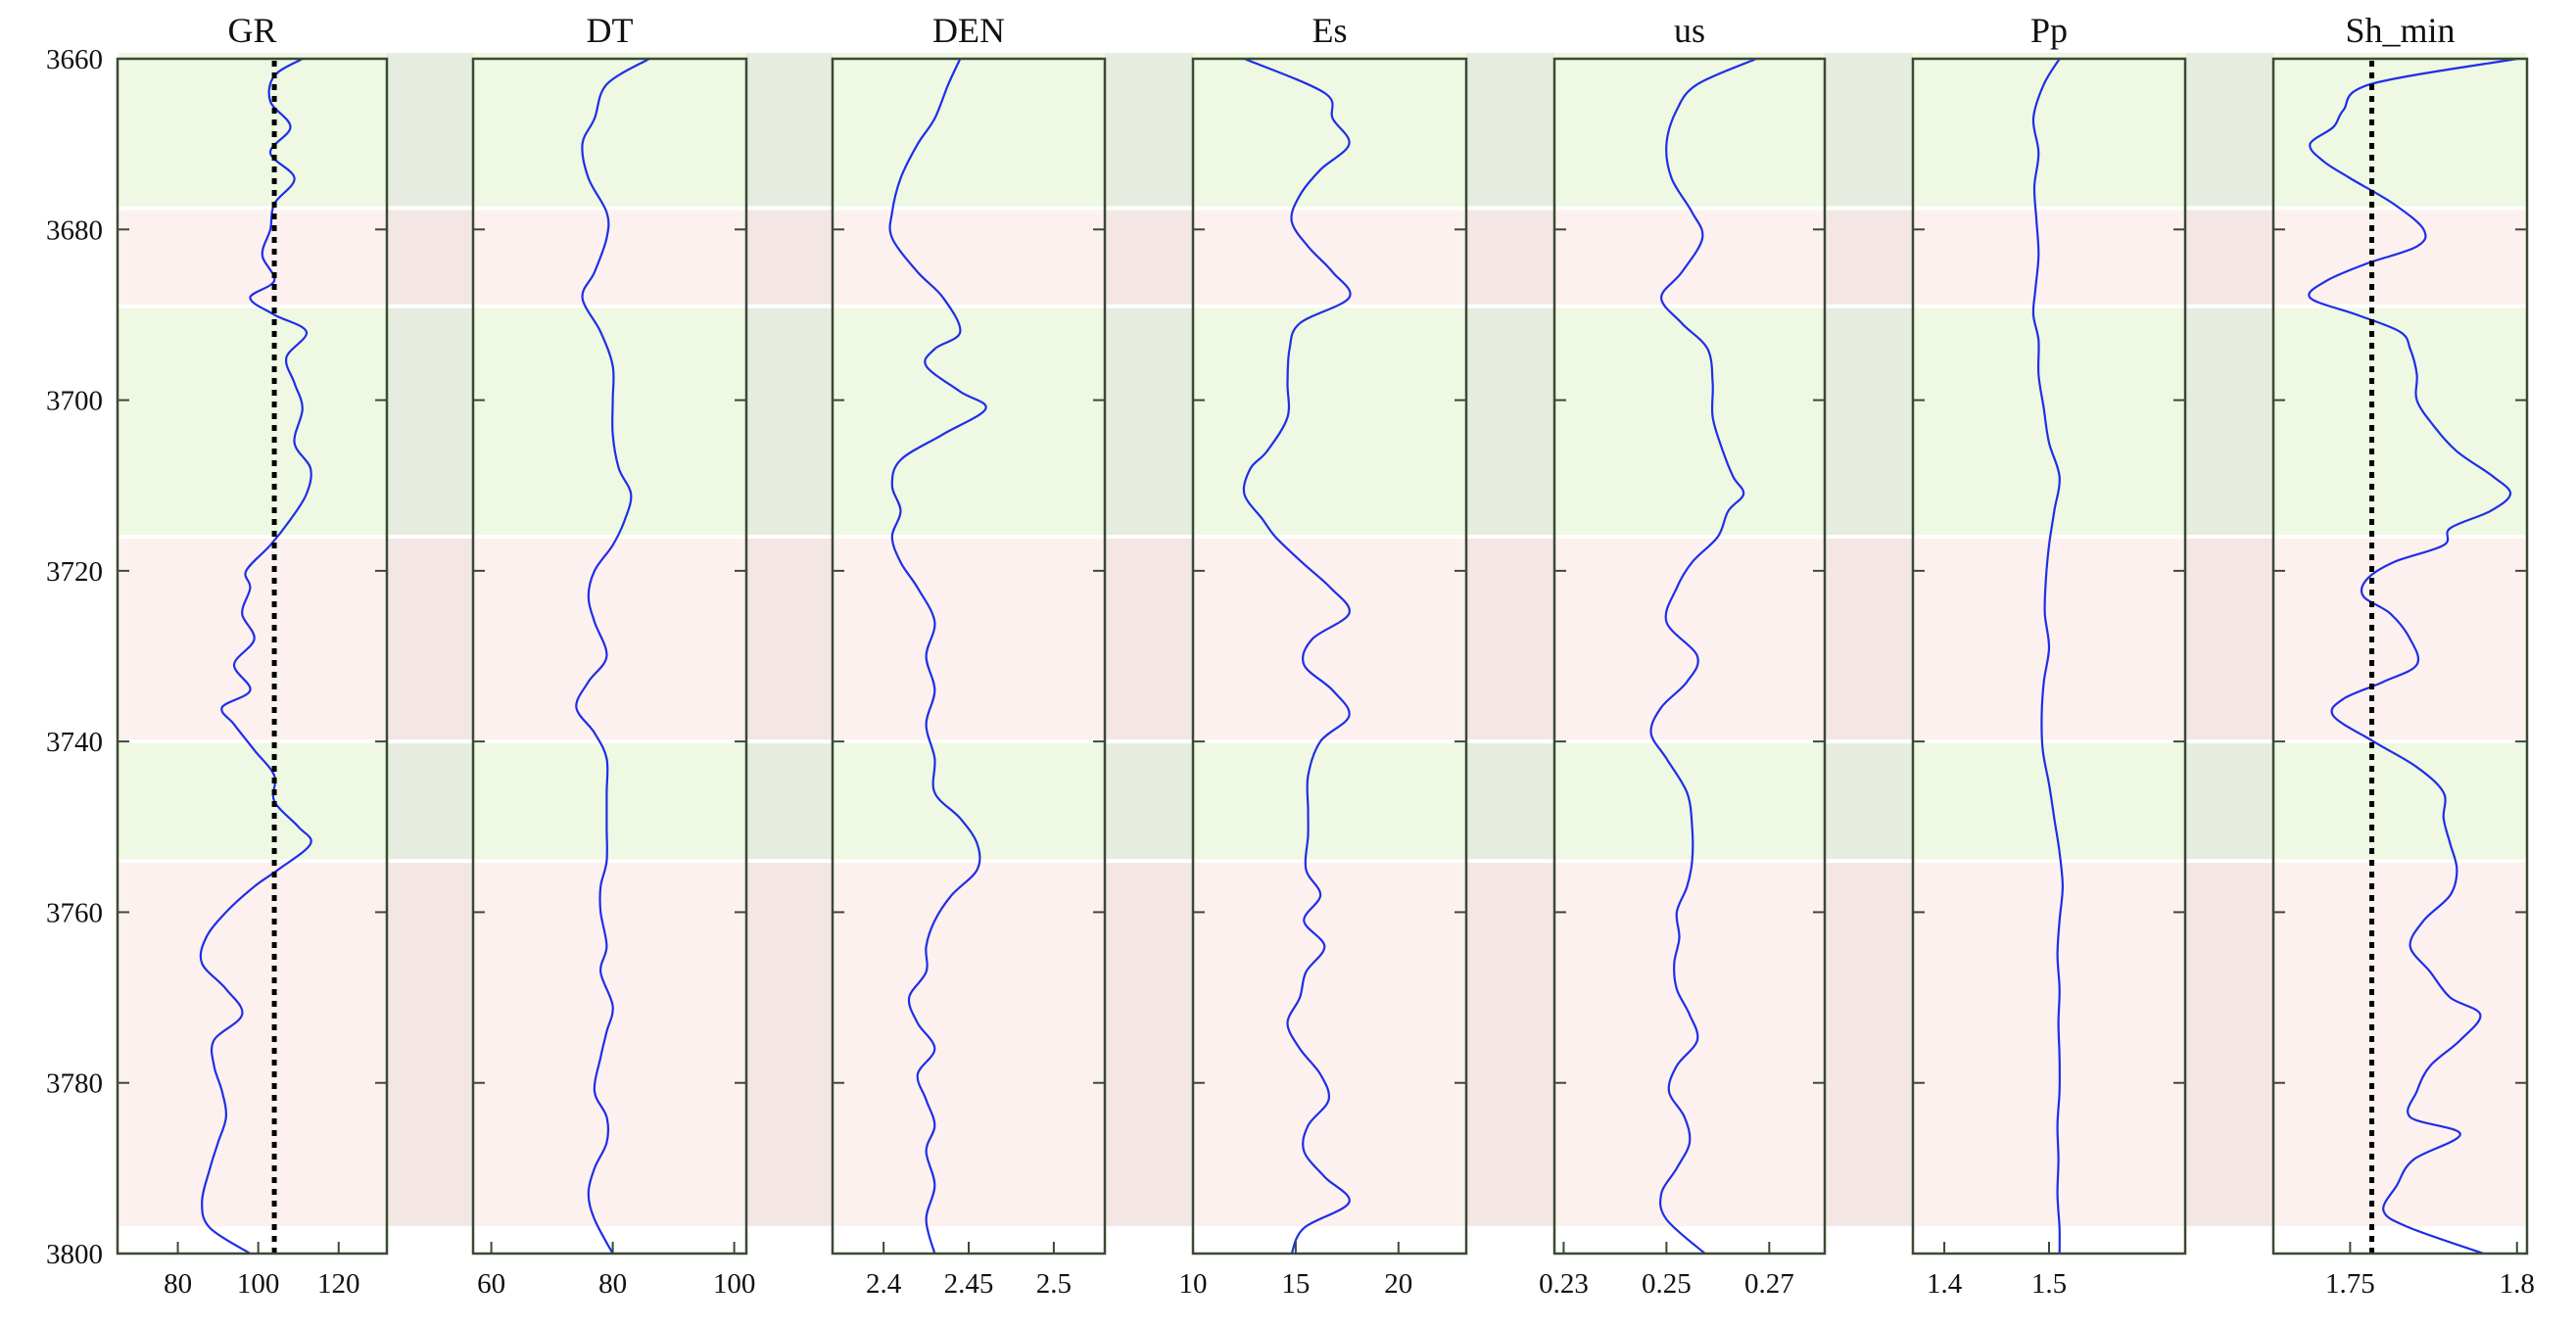 This screenshot has width=2576, height=1327. I want to click on depth-label-0: 3660, so click(74, 59).